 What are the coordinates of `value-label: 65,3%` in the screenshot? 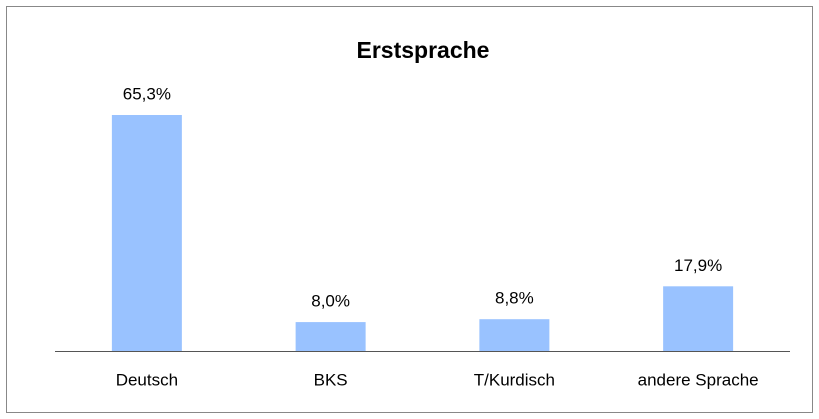 It's located at (147, 93).